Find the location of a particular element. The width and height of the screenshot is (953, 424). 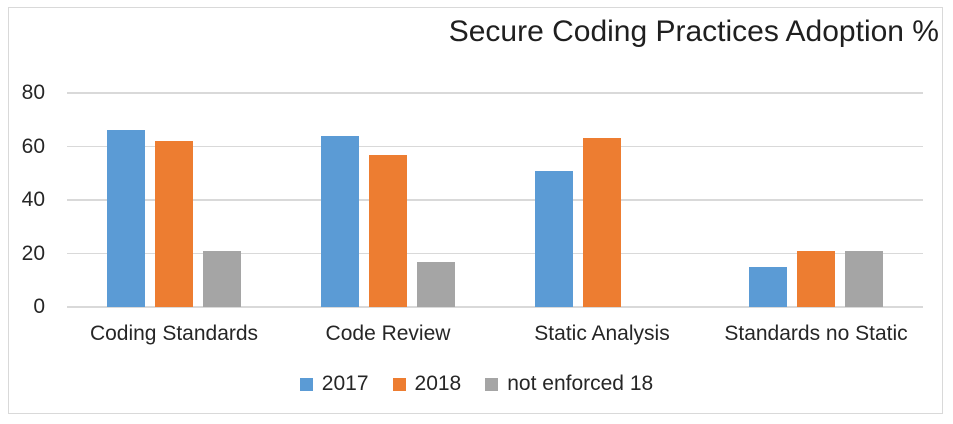

x-category-label: Coding Standards is located at coordinates (174, 333).